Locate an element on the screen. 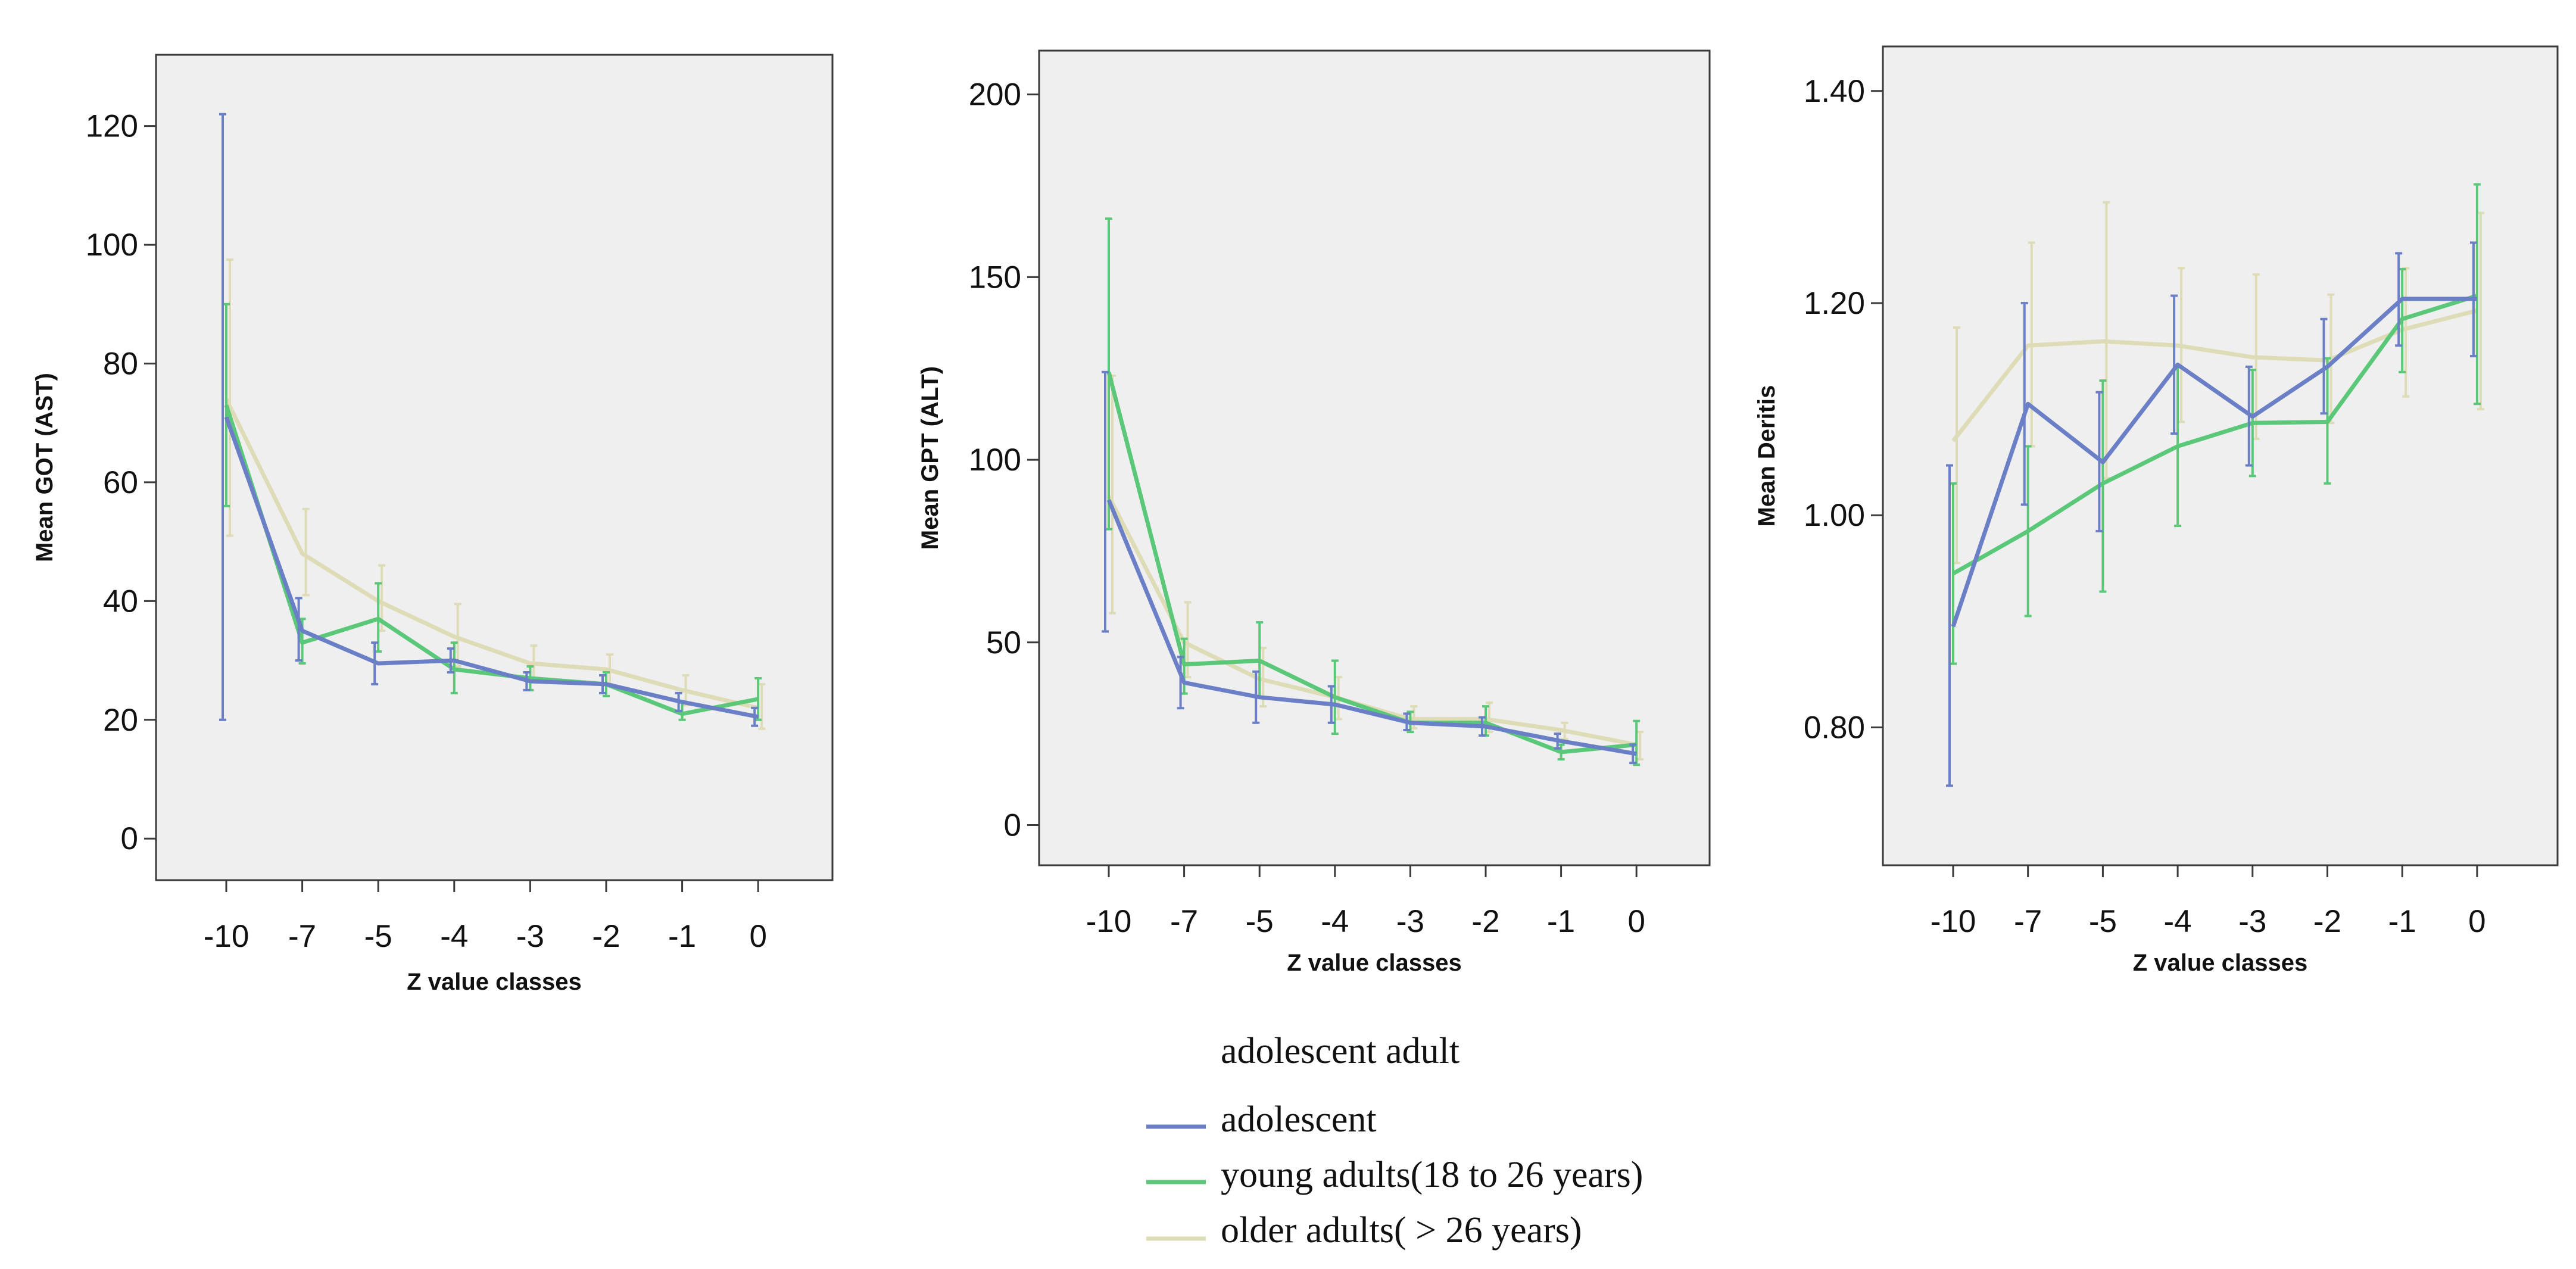 Image resolution: width=2576 pixels, height=1269 pixels. y-tick-label: 40 is located at coordinates (120, 602).